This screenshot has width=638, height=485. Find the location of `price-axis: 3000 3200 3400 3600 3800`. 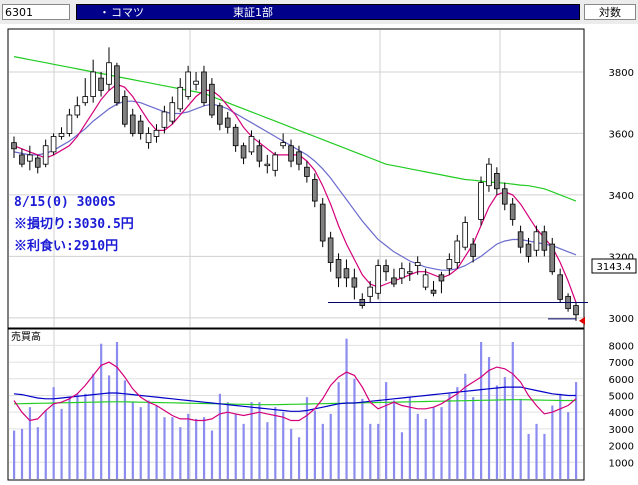

price-axis: 3000 3200 3400 3600 3800 is located at coordinates (621, 196).